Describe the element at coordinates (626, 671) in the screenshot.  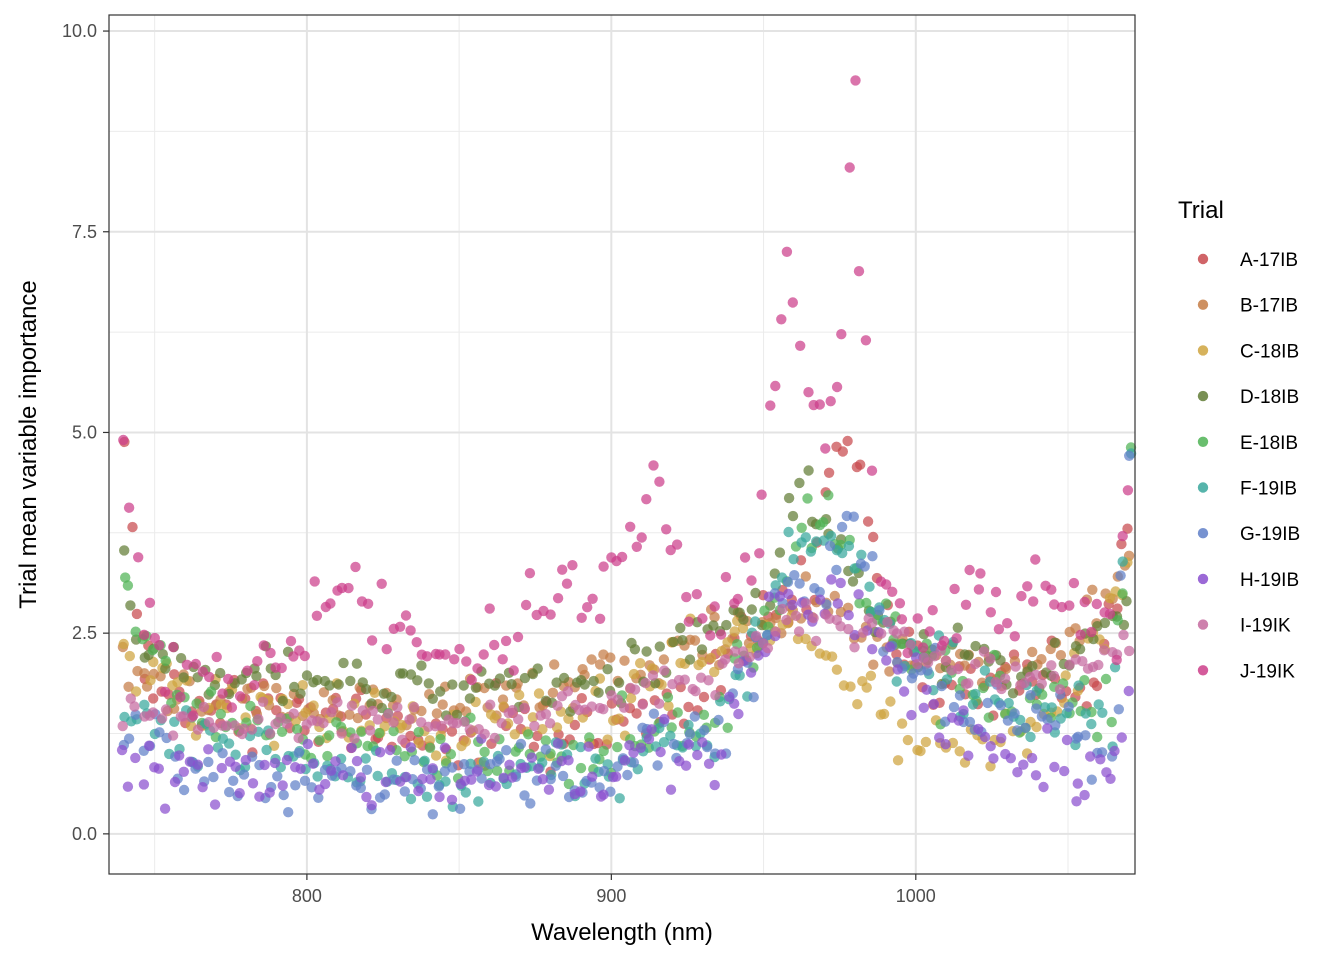
I see `series-I-19IK` at that location.